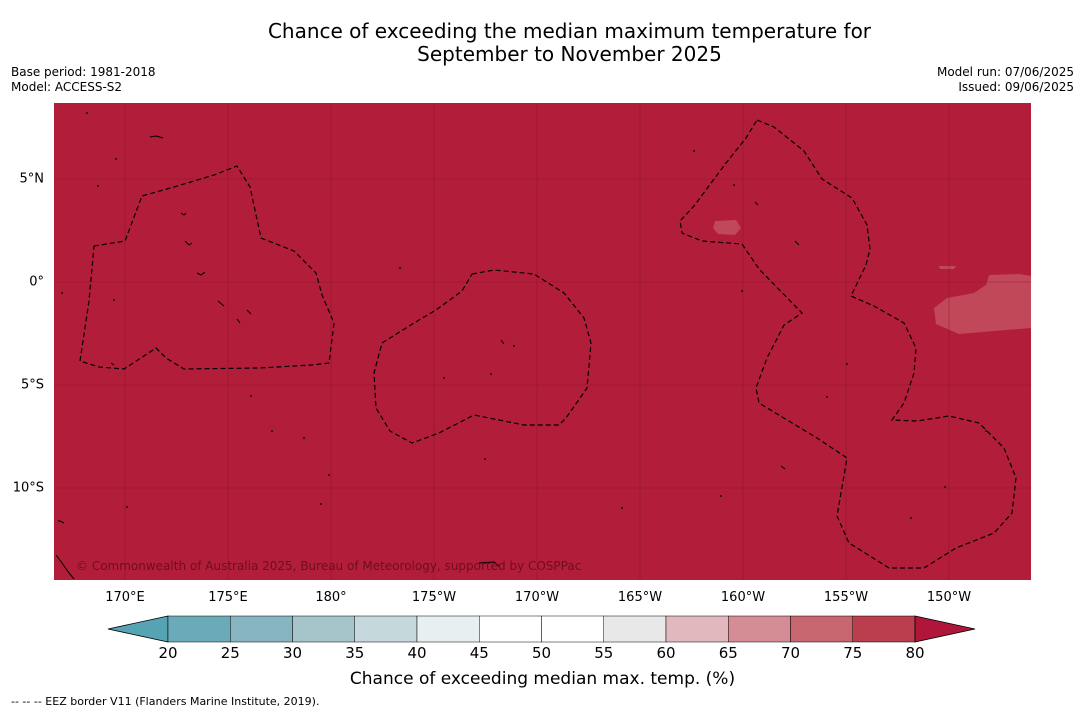 This screenshot has height=713, width=1085. I want to click on meta-left: Base period: 1981-2018 Model: ACCESS-S2, so click(83, 80).